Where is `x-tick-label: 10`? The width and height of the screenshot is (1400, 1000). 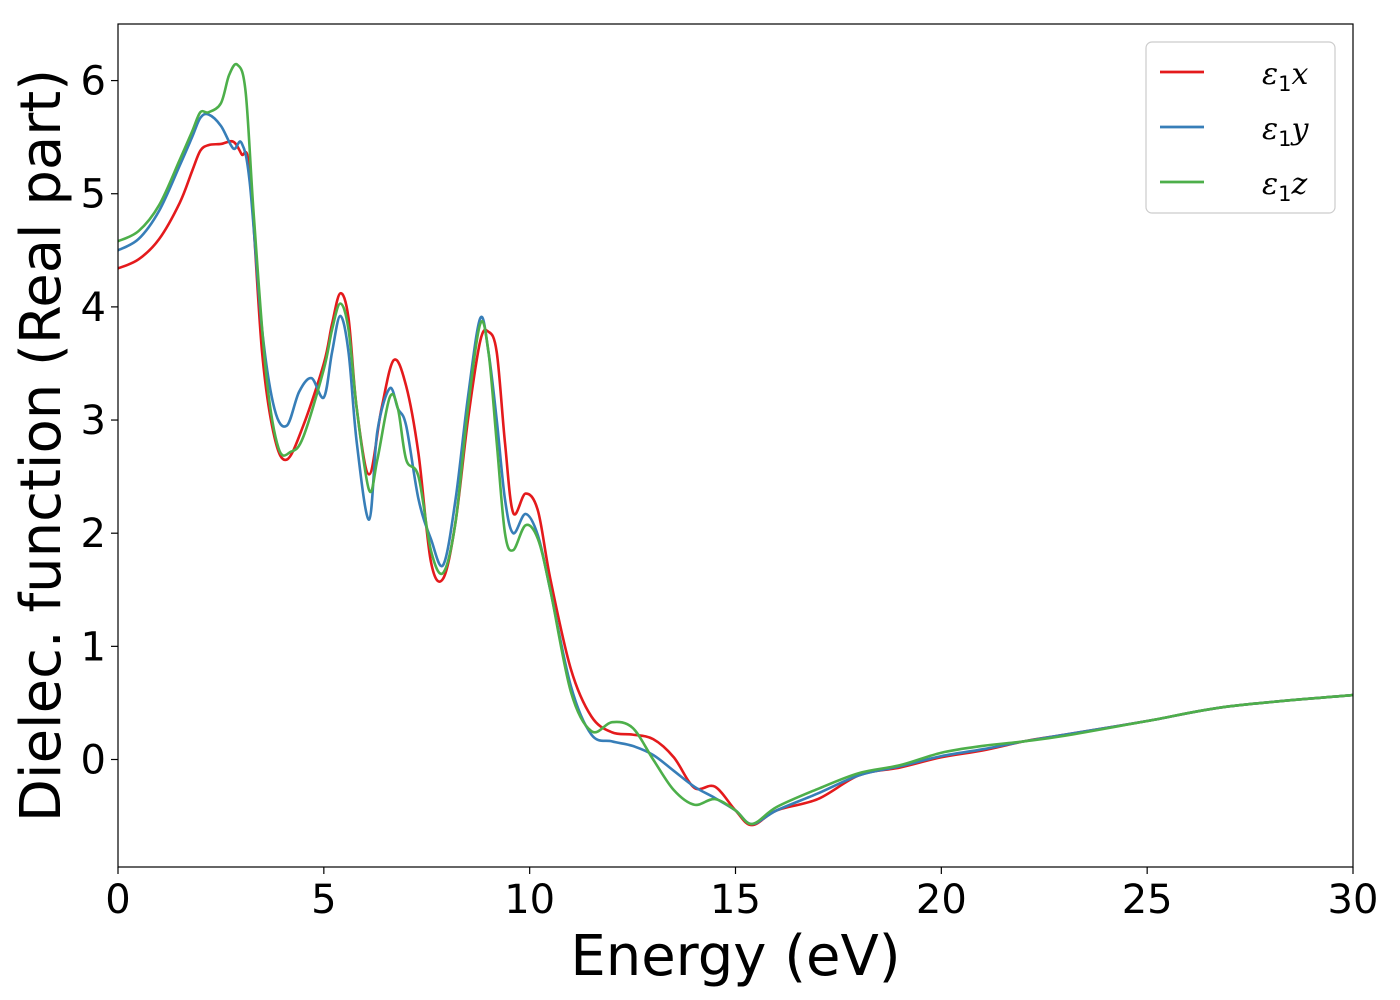 x-tick-label: 10 is located at coordinates (529, 900).